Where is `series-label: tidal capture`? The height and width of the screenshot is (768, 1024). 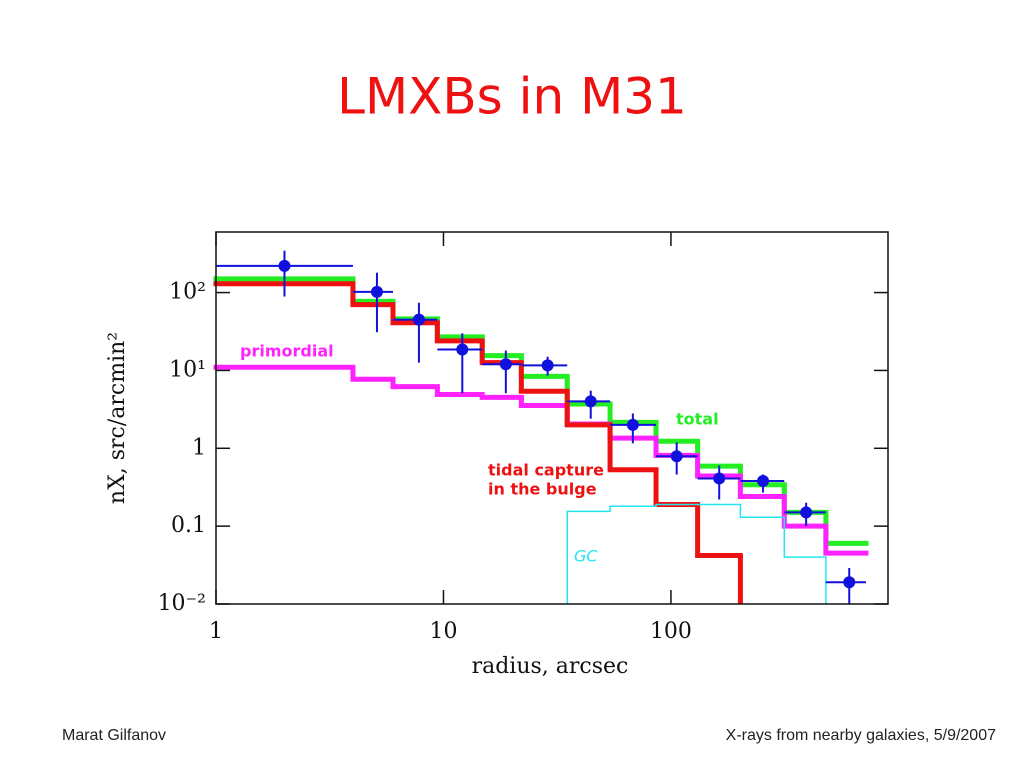
series-label: tidal capture is located at coordinates (546, 470).